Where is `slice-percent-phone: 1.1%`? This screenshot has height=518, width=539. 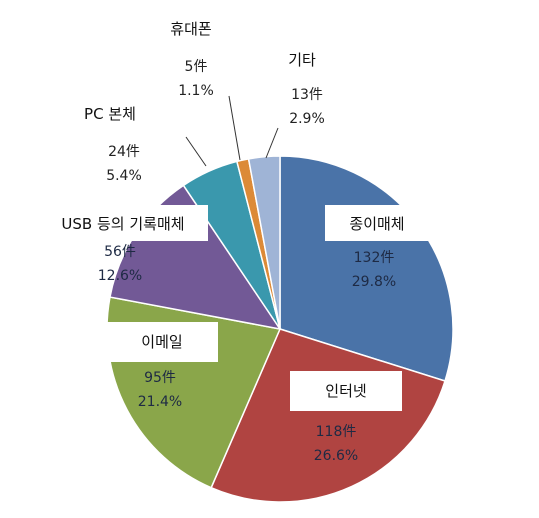 slice-percent-phone: 1.1% is located at coordinates (196, 91).